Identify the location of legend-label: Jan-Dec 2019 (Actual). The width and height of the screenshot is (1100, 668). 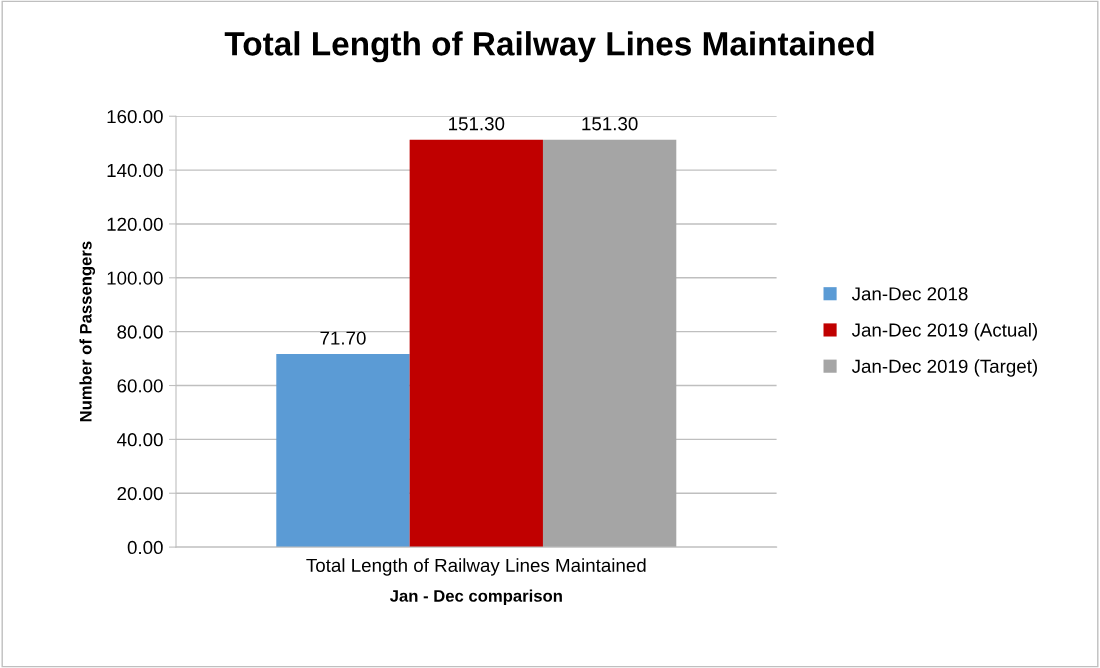
(944, 331).